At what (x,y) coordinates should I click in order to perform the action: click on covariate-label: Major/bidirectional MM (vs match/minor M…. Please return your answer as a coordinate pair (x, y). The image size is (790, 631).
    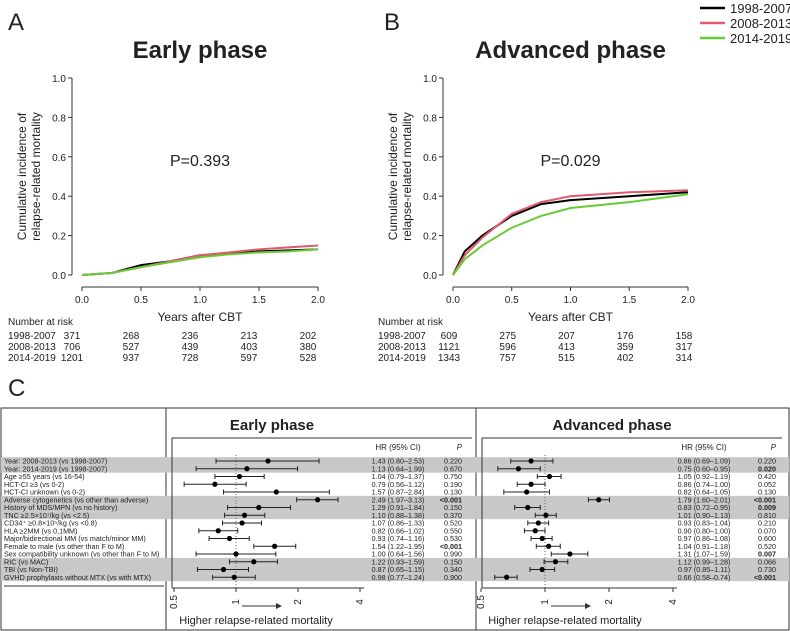
    Looking at the image, I should click on (75, 538).